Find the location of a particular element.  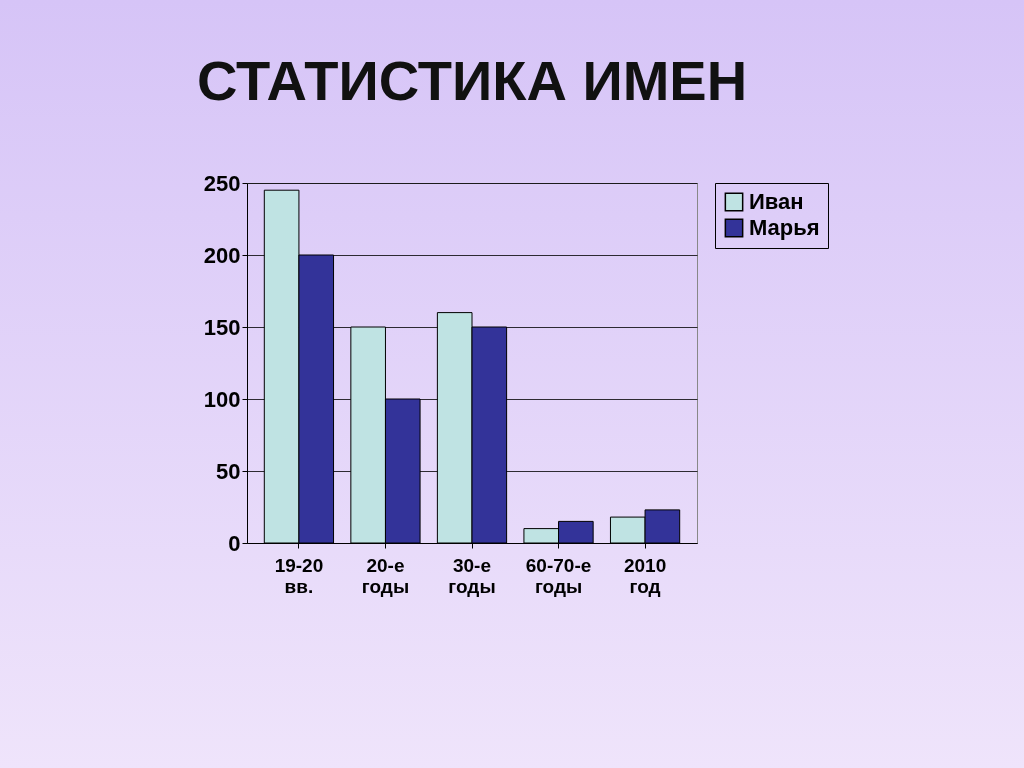

y-tick-label: 100 is located at coordinates (221, 399).